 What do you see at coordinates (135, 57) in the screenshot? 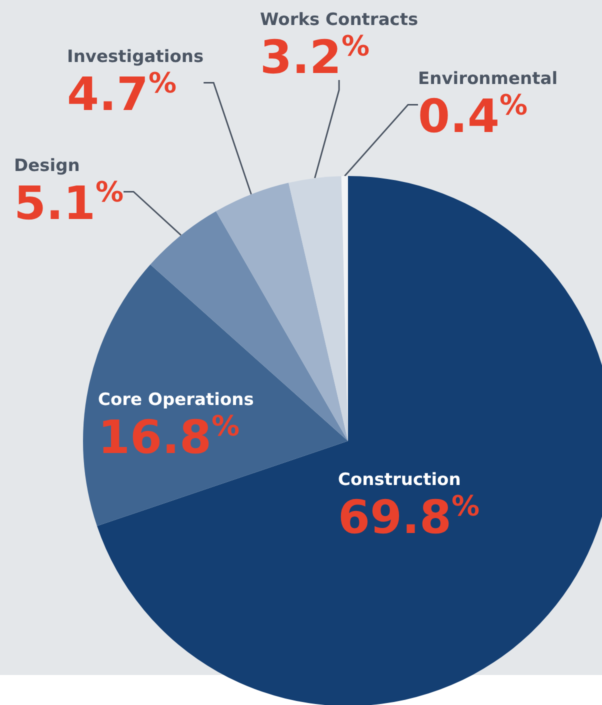
I see `slice-label: Investigations` at bounding box center [135, 57].